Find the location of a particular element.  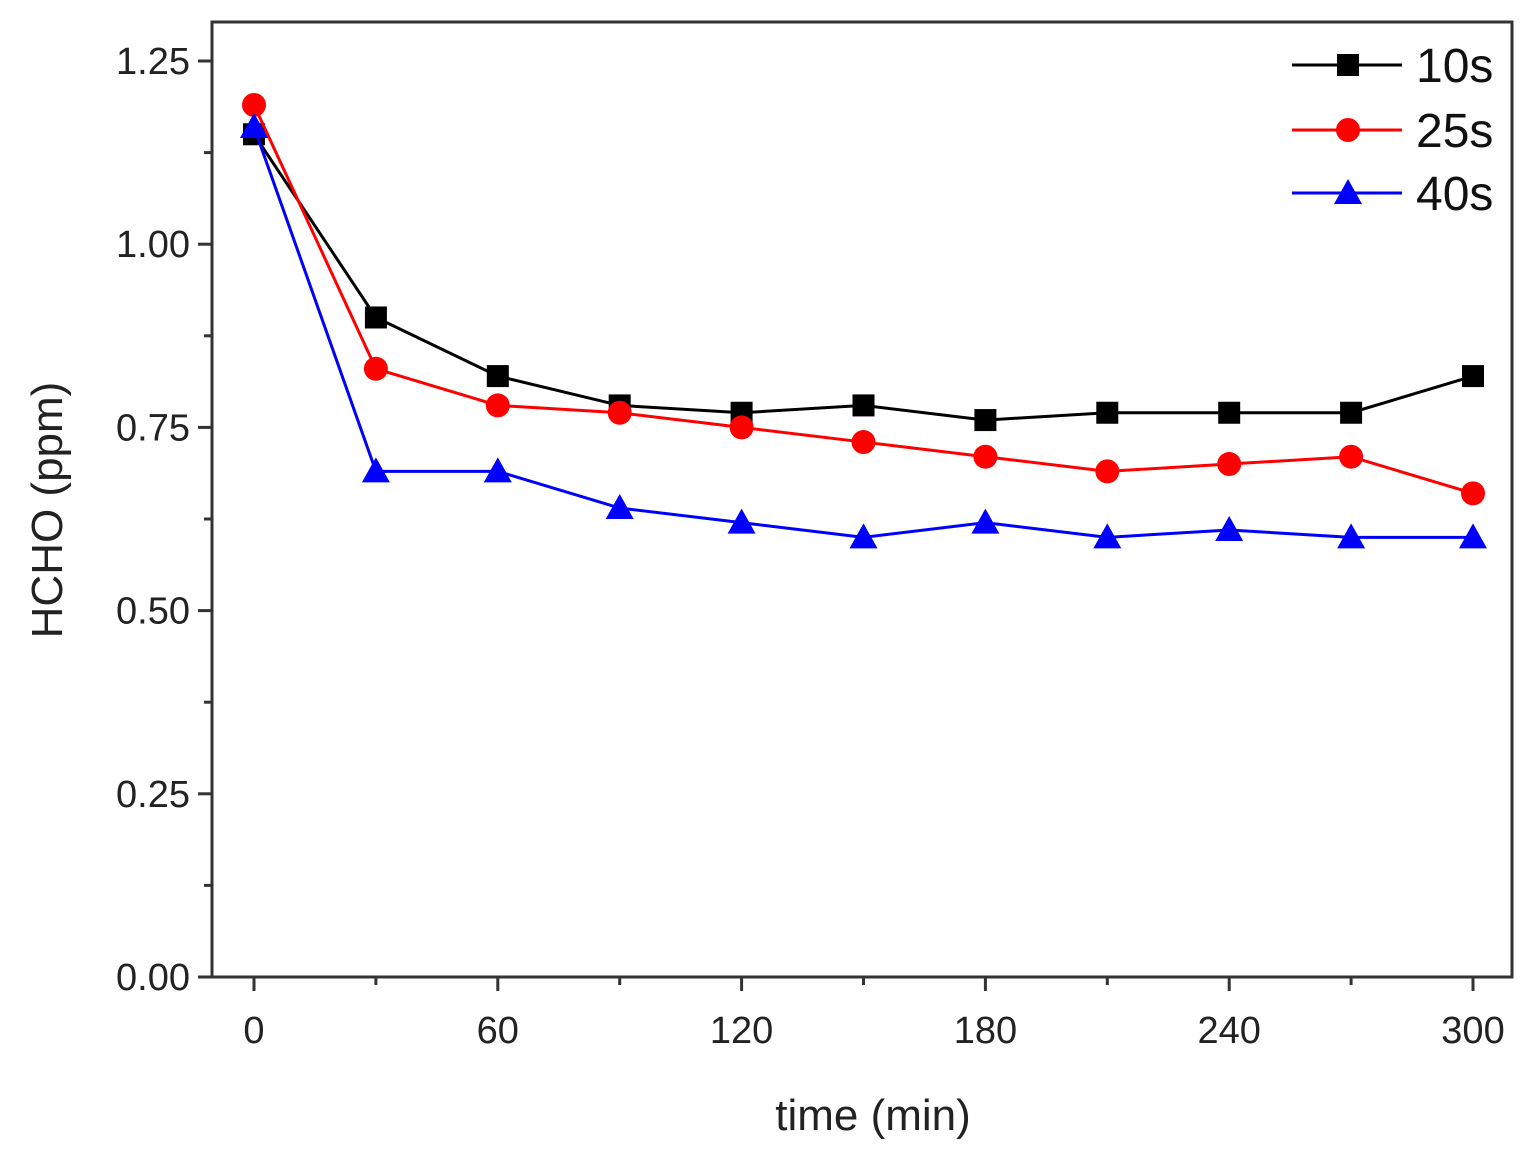

y-tick-label: 0.75 is located at coordinates (153, 428).